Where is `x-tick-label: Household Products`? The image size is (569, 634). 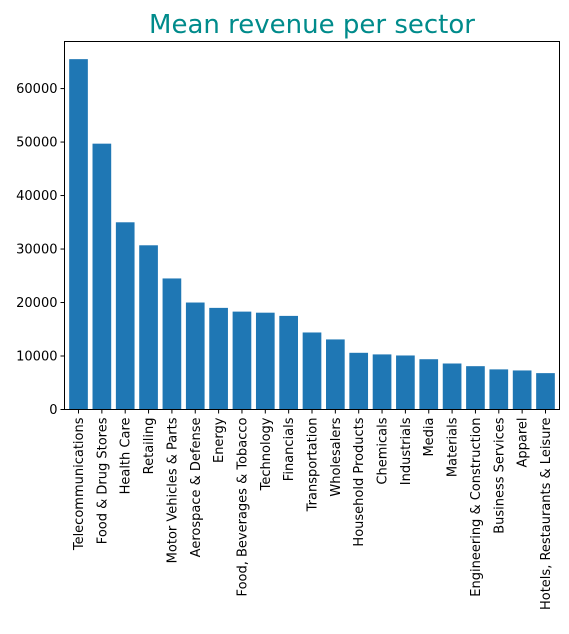
x-tick-label: Household Products is located at coordinates (359, 481).